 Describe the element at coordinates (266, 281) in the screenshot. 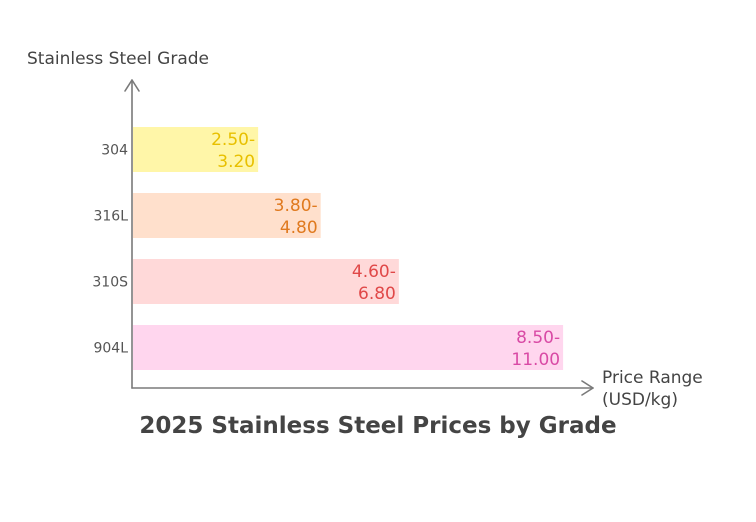

I see `bar-310s` at that location.